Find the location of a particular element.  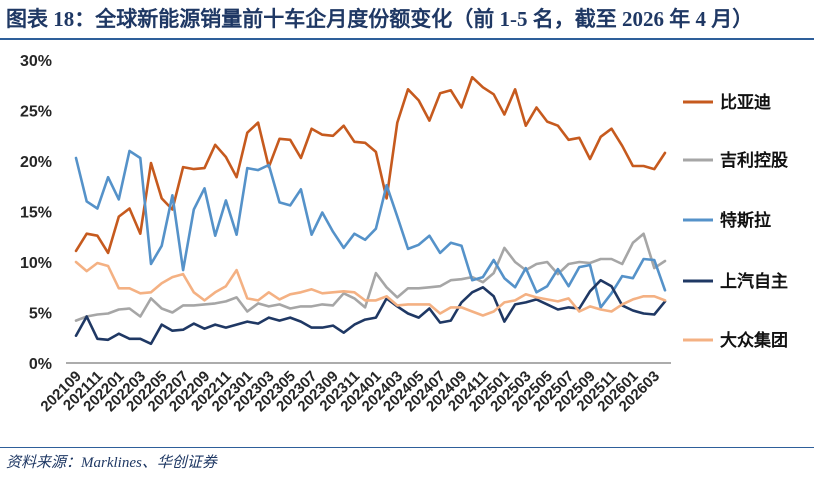

series-line-saic is located at coordinates (370, 312).